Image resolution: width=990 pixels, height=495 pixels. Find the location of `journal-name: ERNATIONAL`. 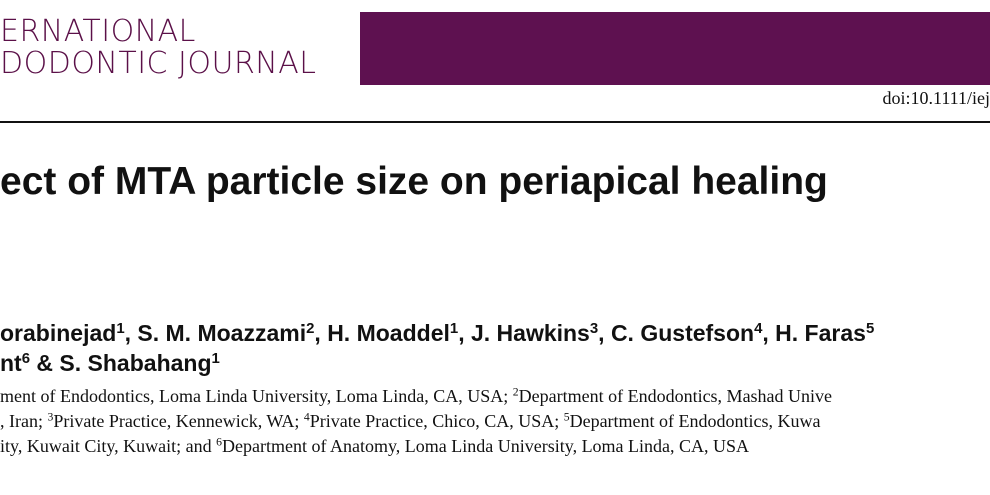

journal-name: ERNATIONAL is located at coordinates (98, 31).